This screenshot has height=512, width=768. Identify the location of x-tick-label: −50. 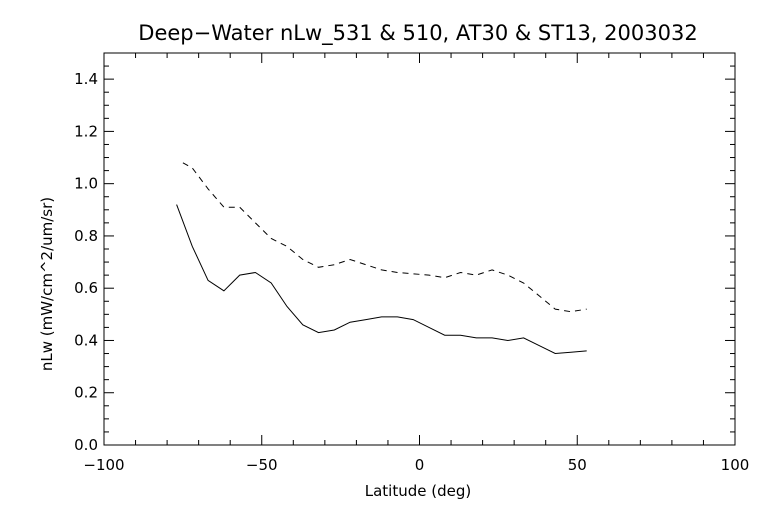
(262, 465).